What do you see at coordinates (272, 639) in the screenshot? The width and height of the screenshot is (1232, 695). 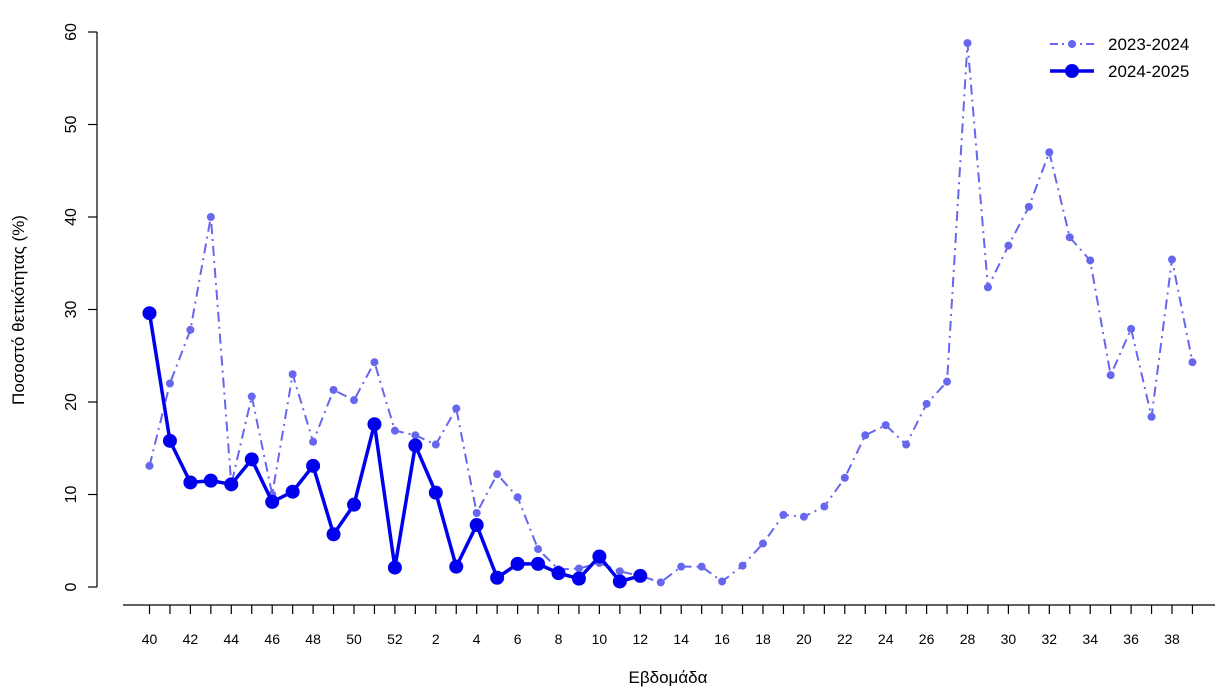 I see `x-tick-label: 46` at bounding box center [272, 639].